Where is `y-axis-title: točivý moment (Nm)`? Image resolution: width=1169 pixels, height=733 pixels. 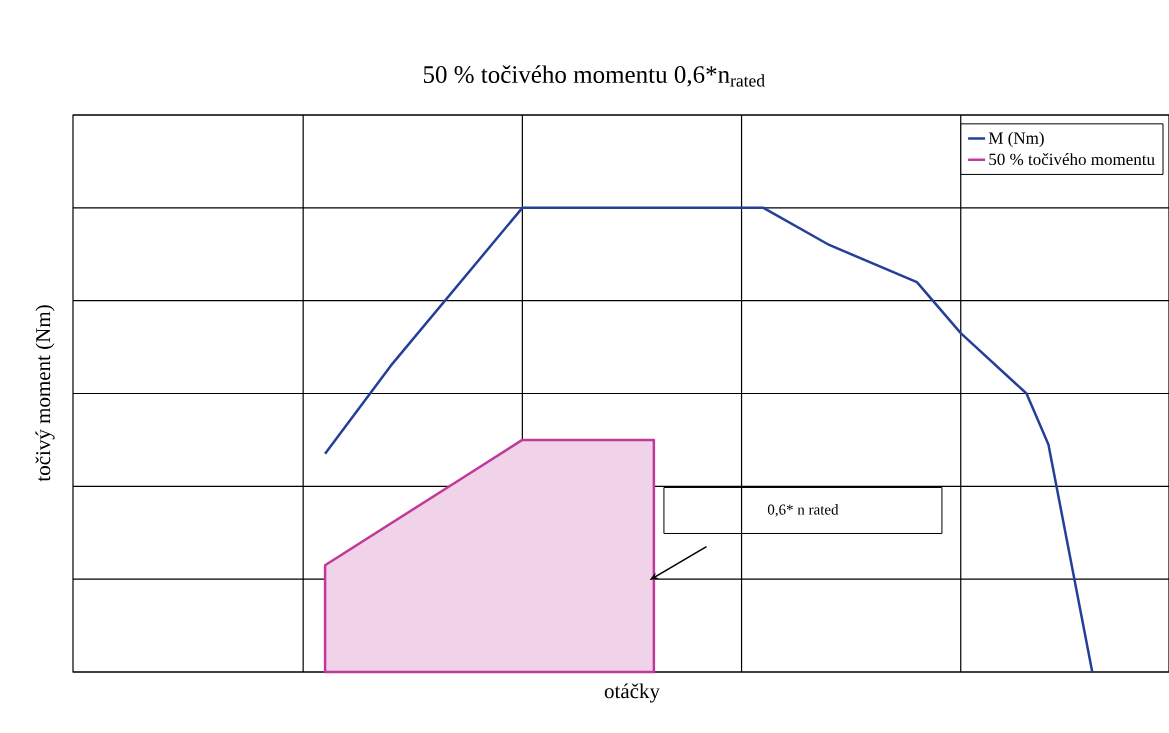
y-axis-title: točivý moment (Nm) is located at coordinates (45, 393).